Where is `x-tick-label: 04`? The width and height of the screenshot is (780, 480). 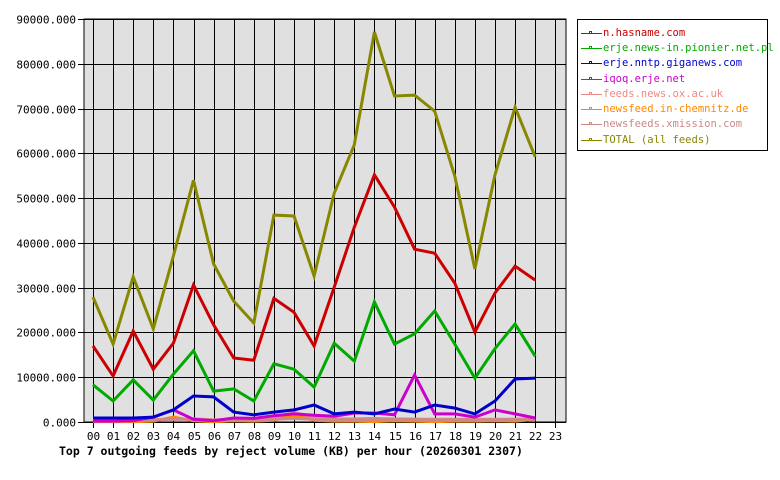
x-tick-label: 04 is located at coordinates (174, 436).